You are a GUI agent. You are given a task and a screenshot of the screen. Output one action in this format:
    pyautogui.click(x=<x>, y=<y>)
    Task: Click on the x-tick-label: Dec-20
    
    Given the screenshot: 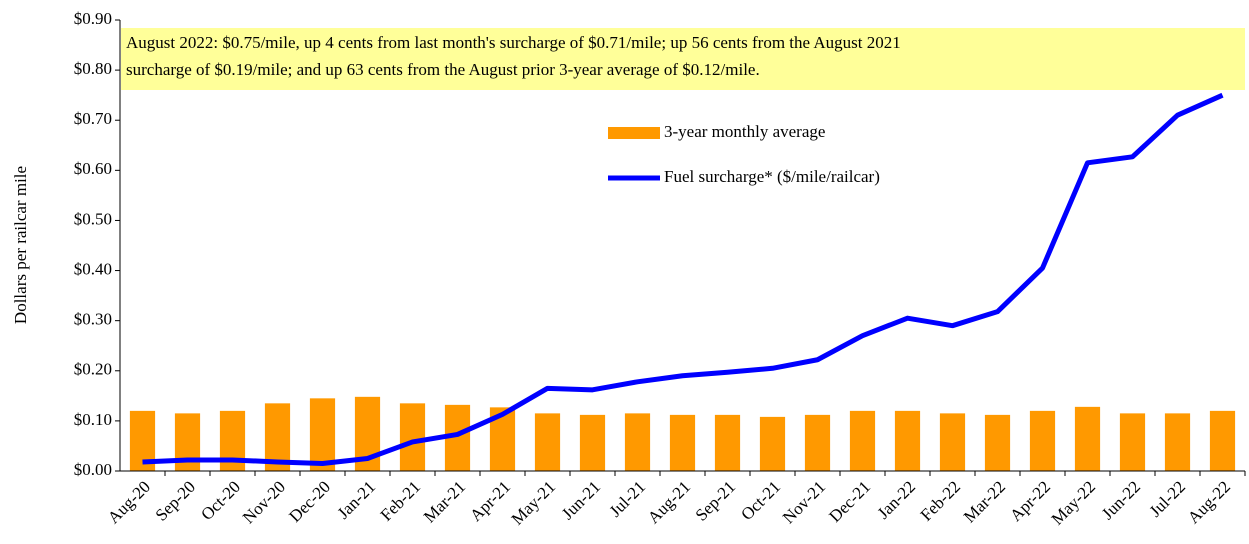 What is the action you would take?
    pyautogui.click(x=309, y=501)
    